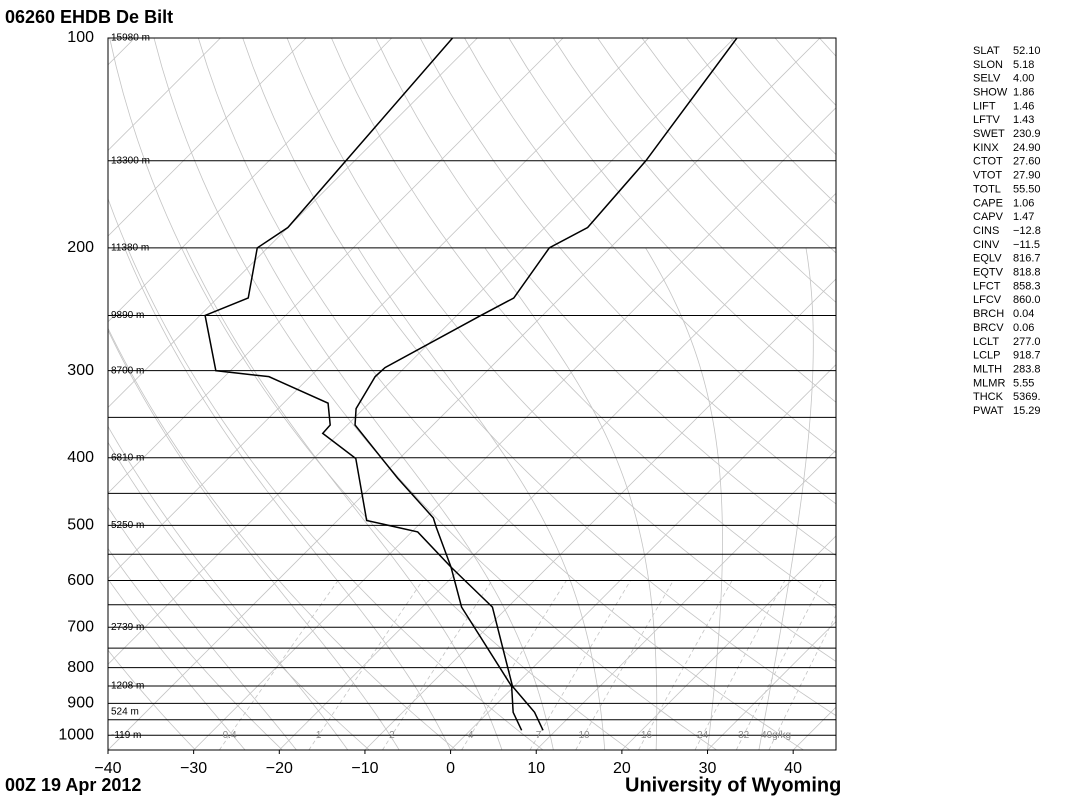  What do you see at coordinates (127, 627) in the screenshot?
I see `height-label: 2739 m` at bounding box center [127, 627].